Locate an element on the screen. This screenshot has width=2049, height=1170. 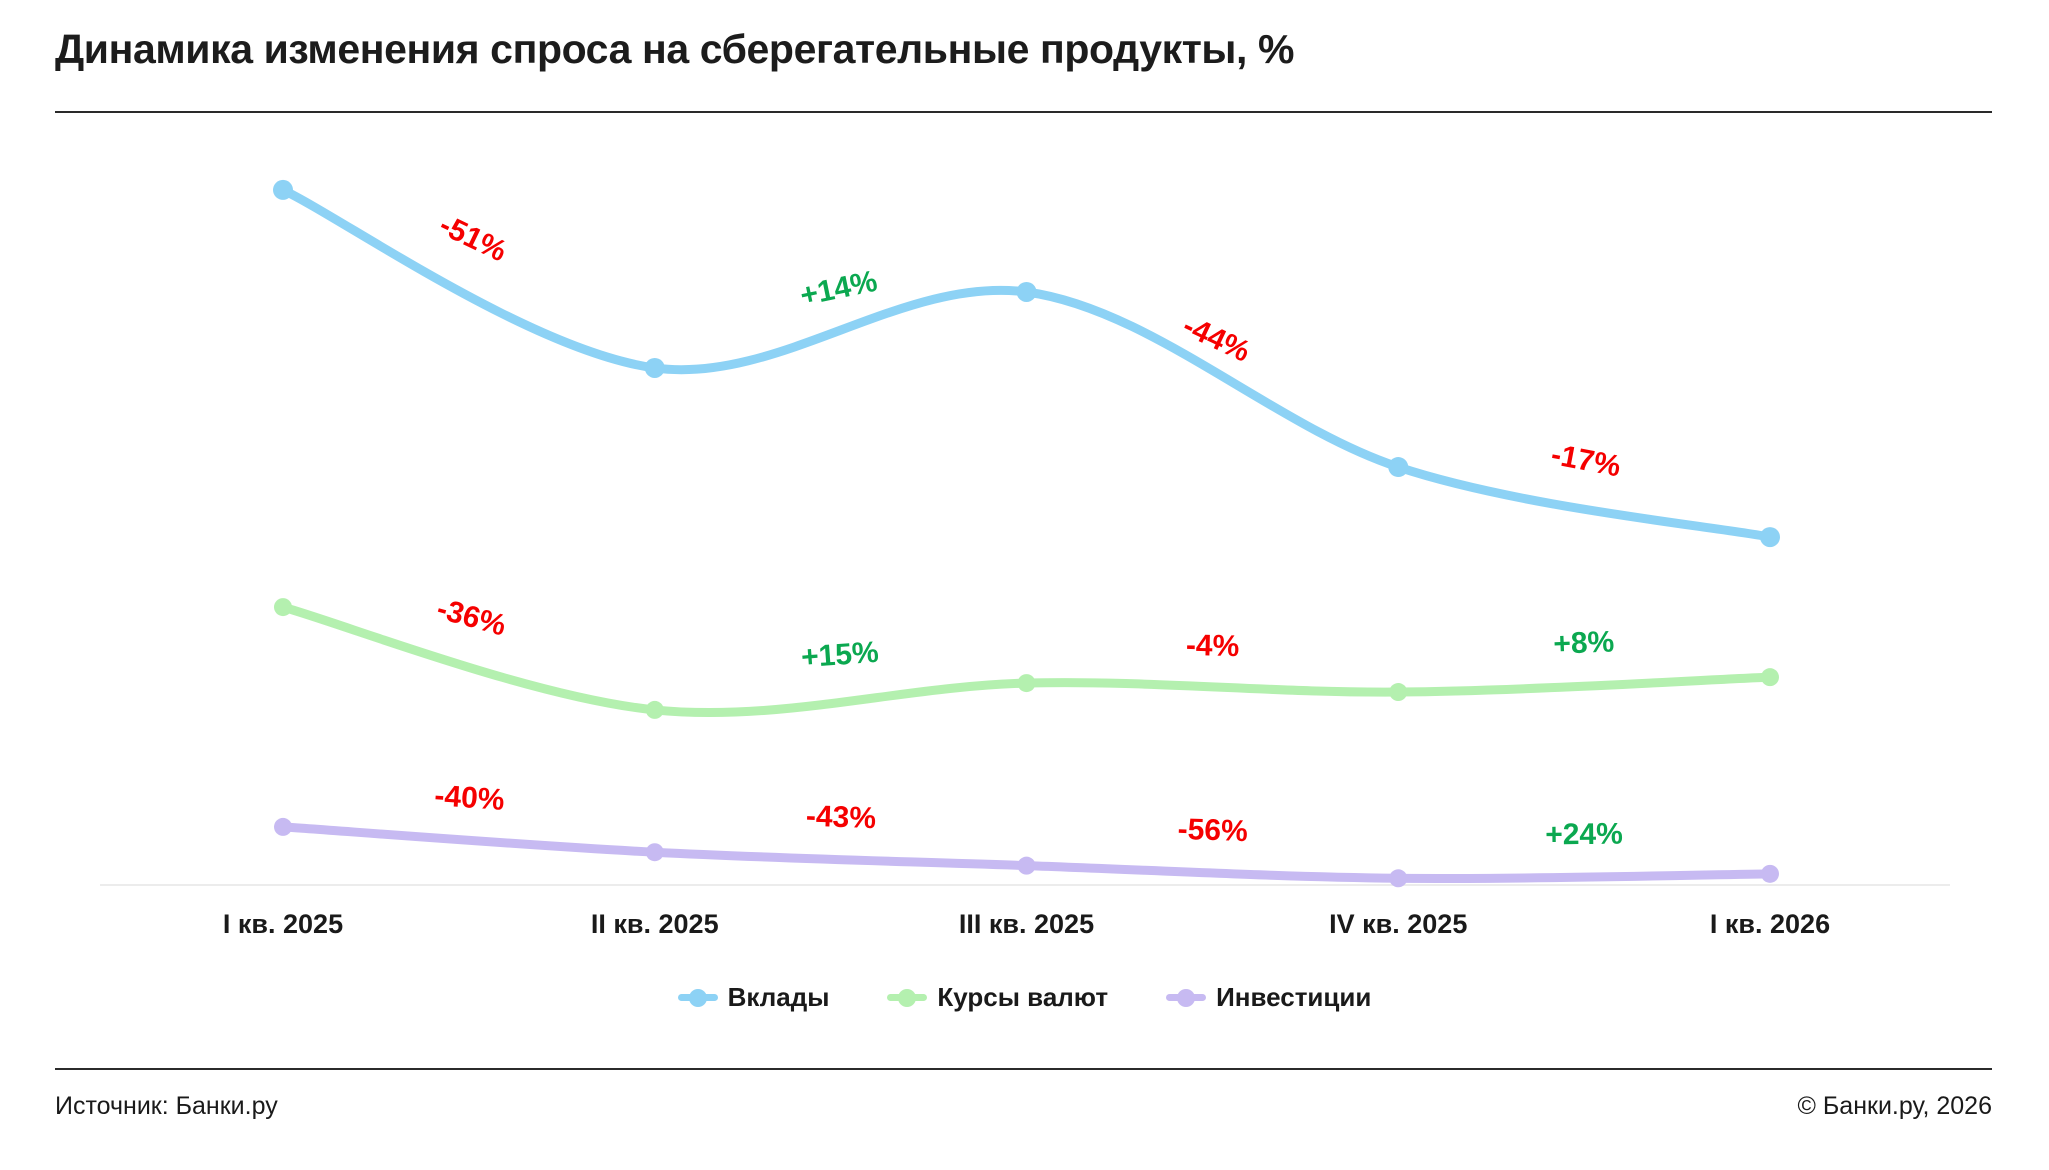
change-annotation: -40% is located at coordinates (469, 798).